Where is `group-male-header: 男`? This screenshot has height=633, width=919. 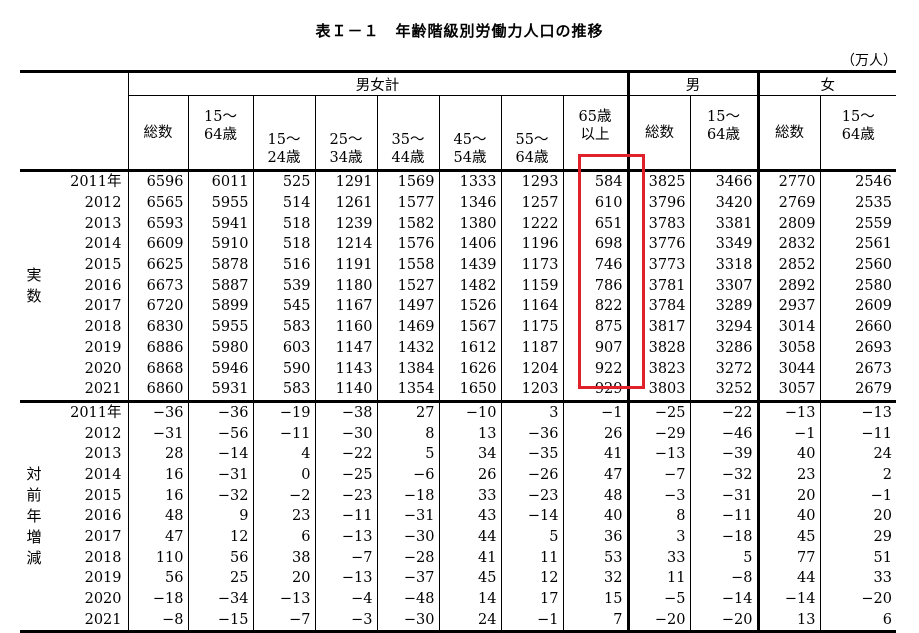 group-male-header: 男 is located at coordinates (692, 83).